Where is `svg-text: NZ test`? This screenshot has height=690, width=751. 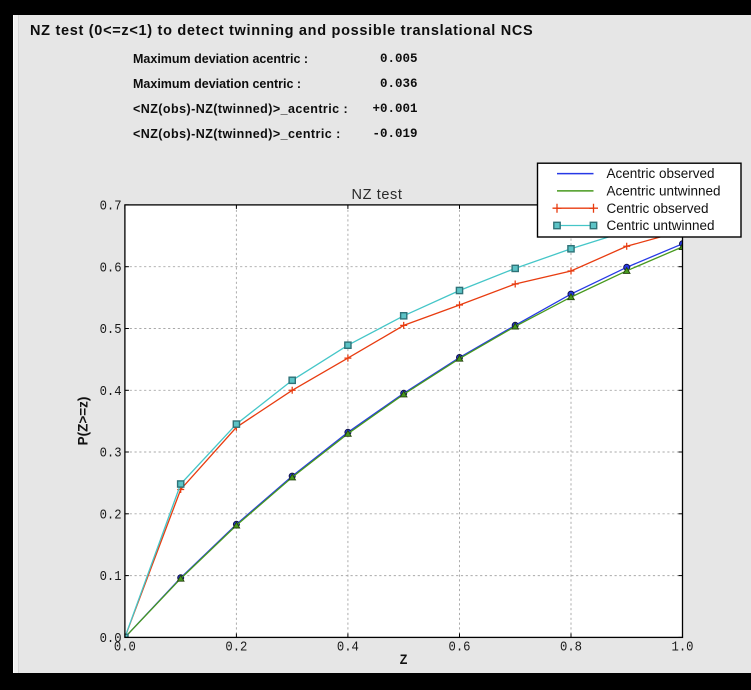 svg-text: NZ test is located at coordinates (377, 195).